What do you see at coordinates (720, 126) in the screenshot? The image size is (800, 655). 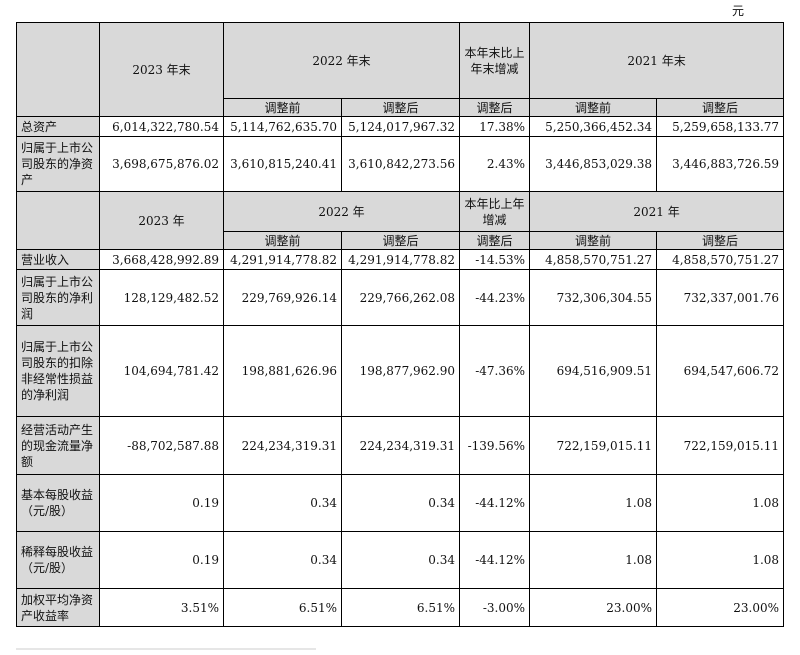 I see `cell-2021-after: 5,259,658,133.77` at bounding box center [720, 126].